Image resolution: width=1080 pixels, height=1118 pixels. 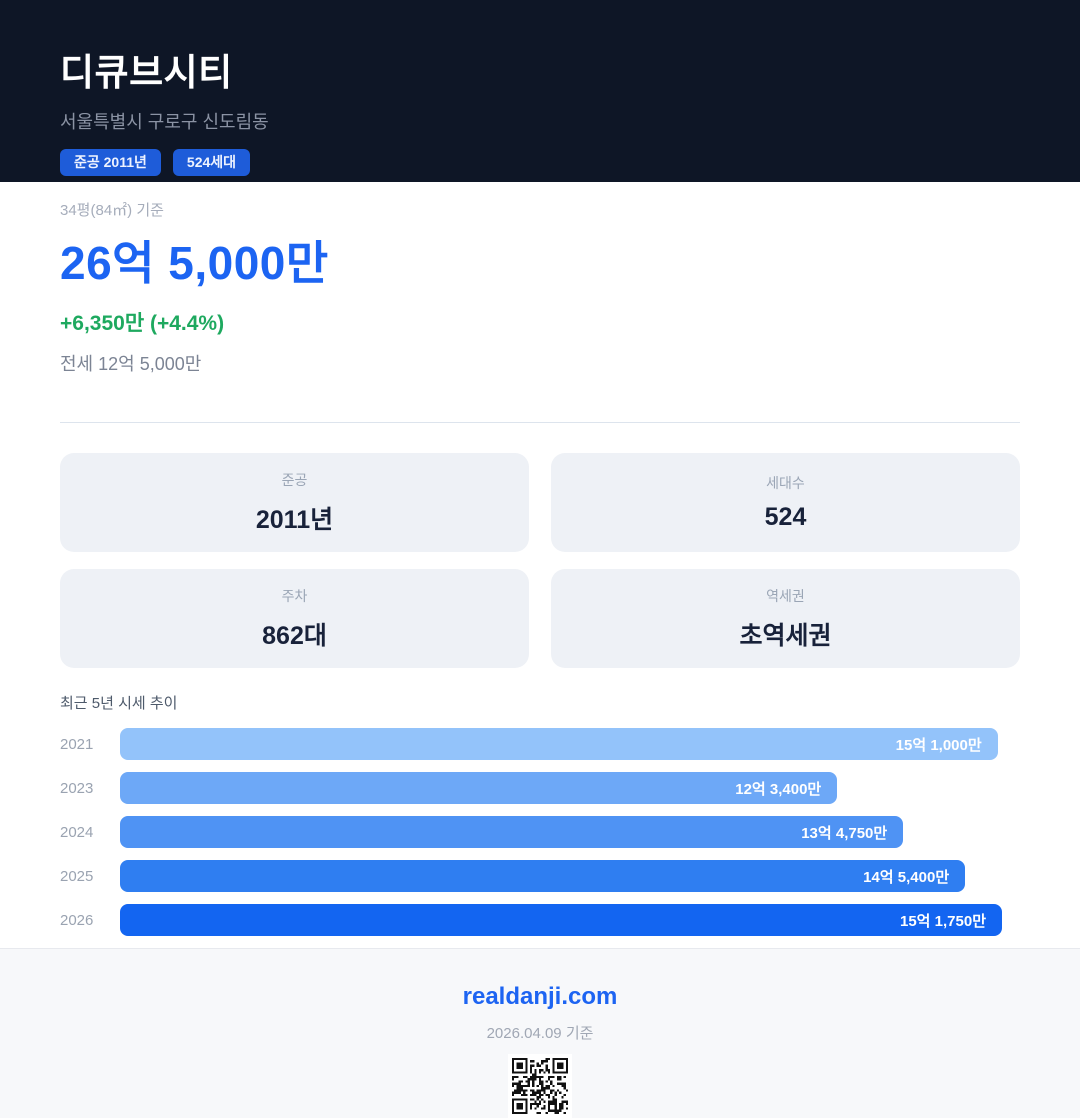 What do you see at coordinates (77, 876) in the screenshot?
I see `chart-year-label: 2025` at bounding box center [77, 876].